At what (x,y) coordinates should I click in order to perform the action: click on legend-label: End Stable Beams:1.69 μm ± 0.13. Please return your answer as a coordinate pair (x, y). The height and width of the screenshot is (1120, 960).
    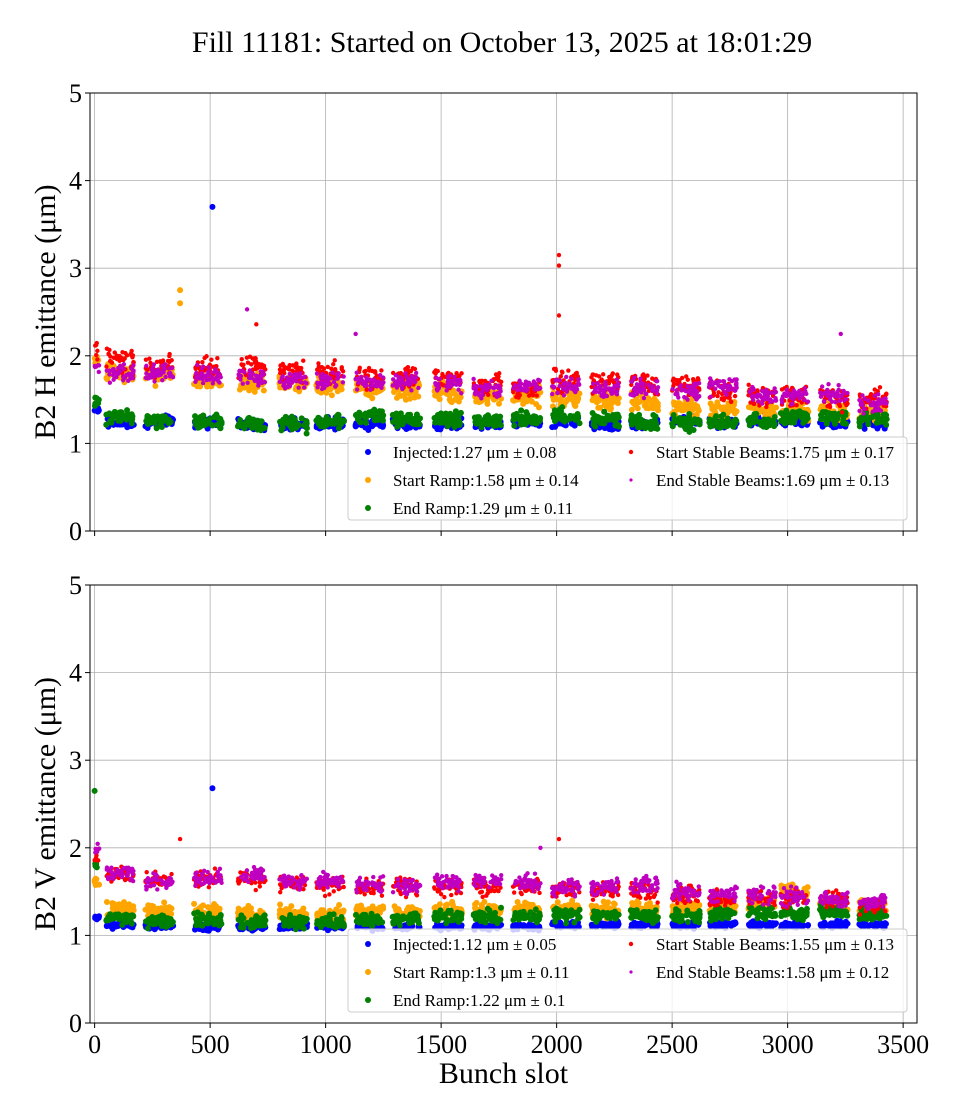
    Looking at the image, I should click on (772, 480).